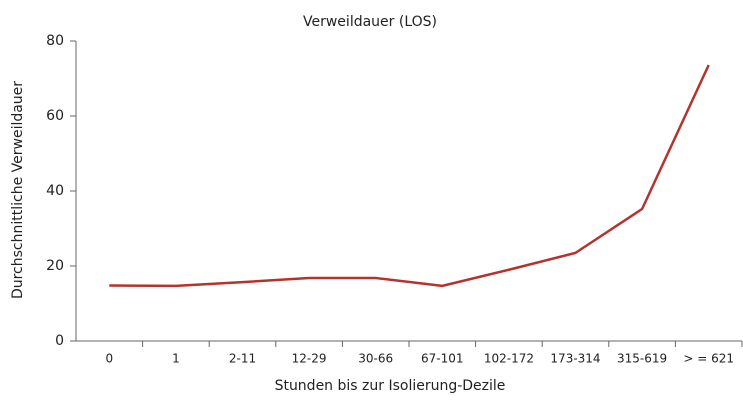 This screenshot has height=408, width=743. I want to click on x-tick-label: 2-11, so click(242, 359).